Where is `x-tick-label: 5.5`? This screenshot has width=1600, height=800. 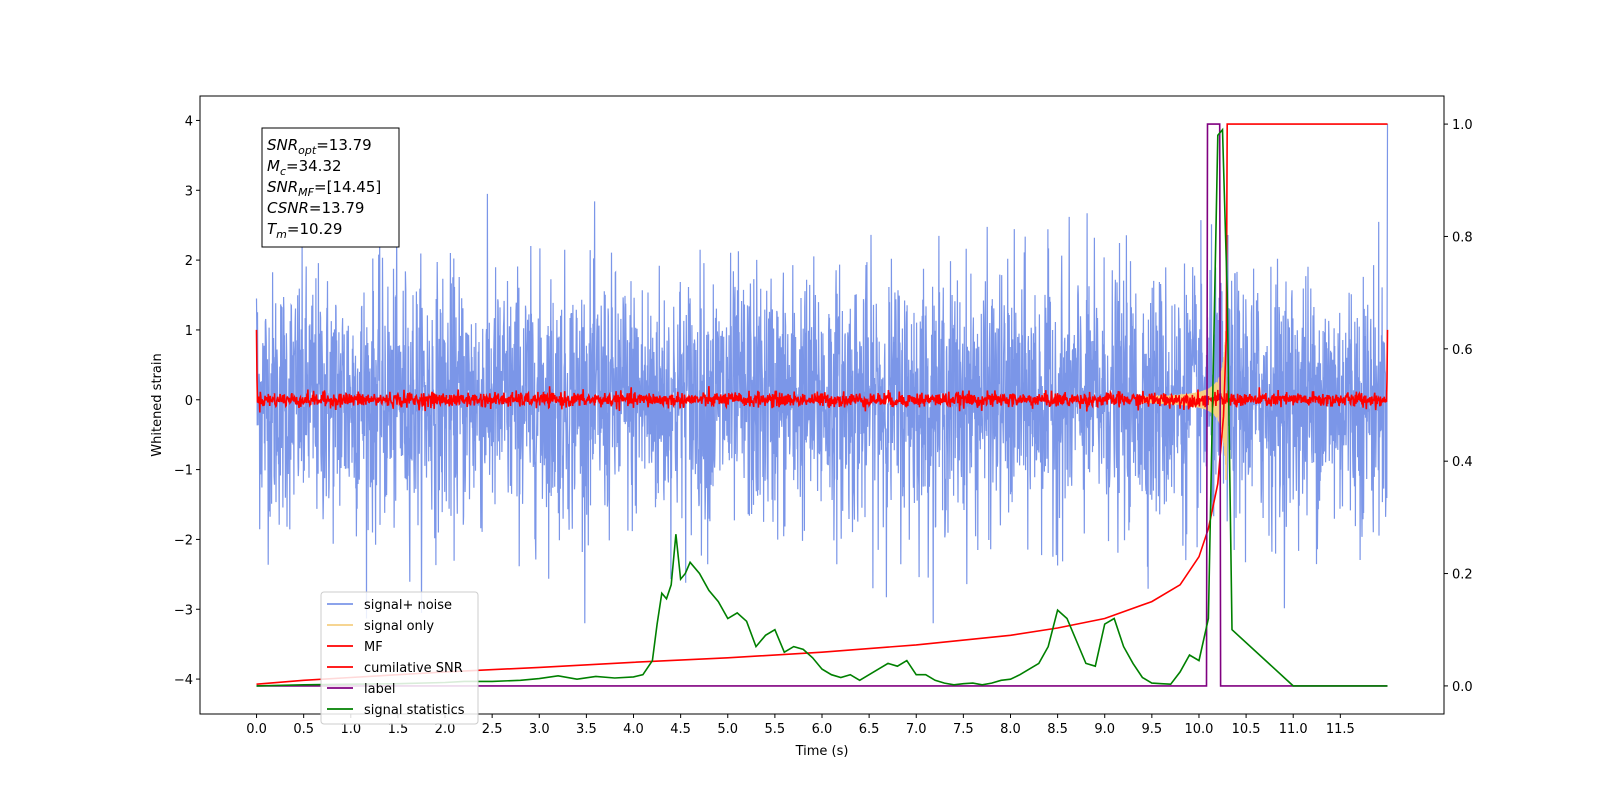
x-tick-label: 5.5 is located at coordinates (775, 729).